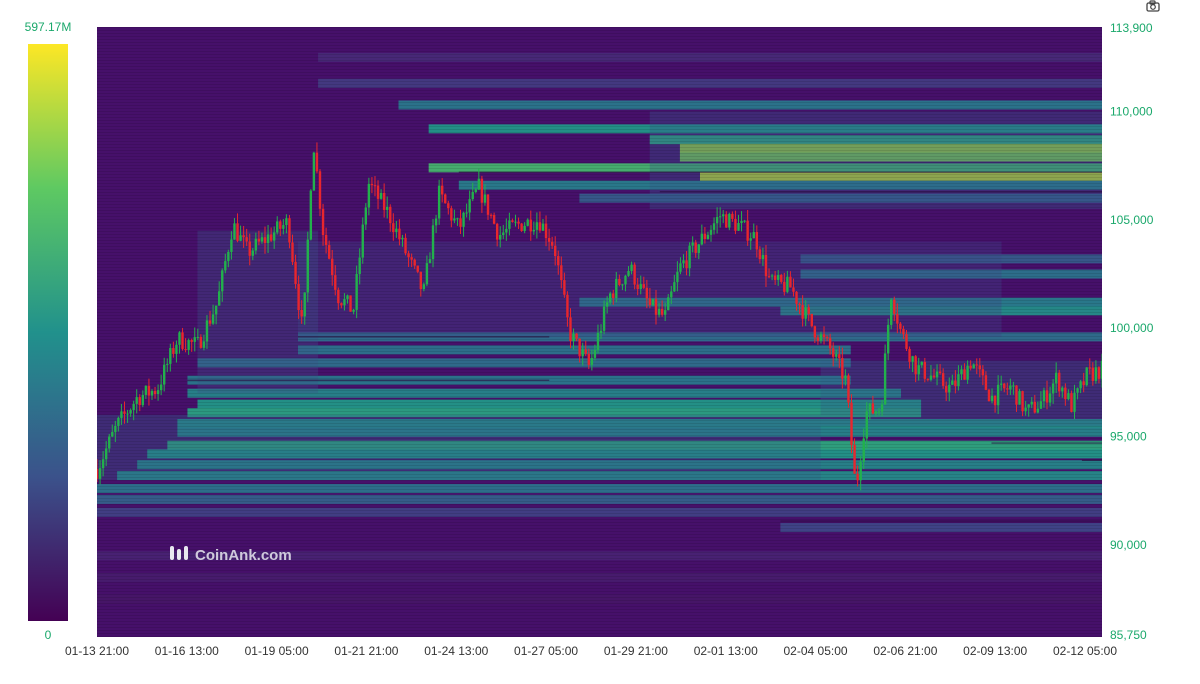  Describe the element at coordinates (1131, 112) in the screenshot. I see `y-tick-label: 110,000` at that location.